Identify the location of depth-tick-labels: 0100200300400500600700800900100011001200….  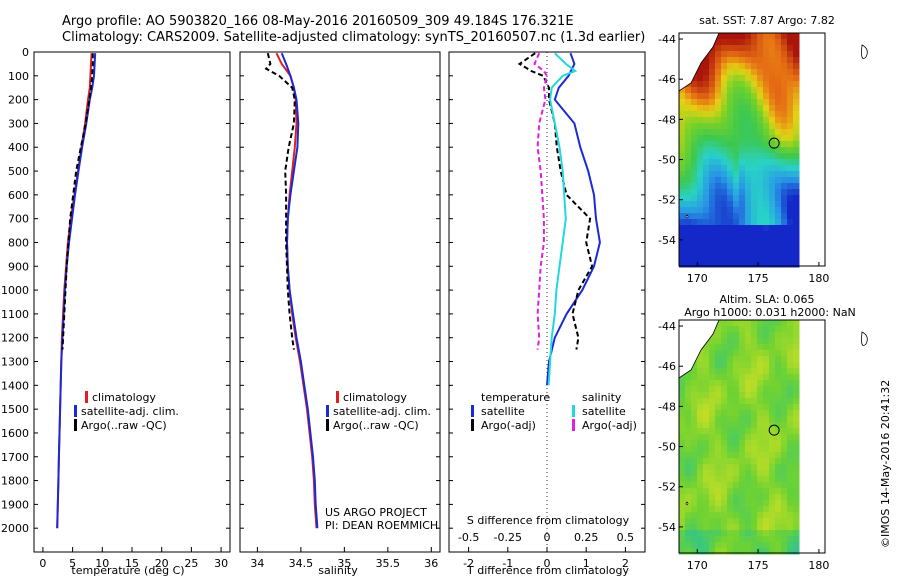
(15, 290).